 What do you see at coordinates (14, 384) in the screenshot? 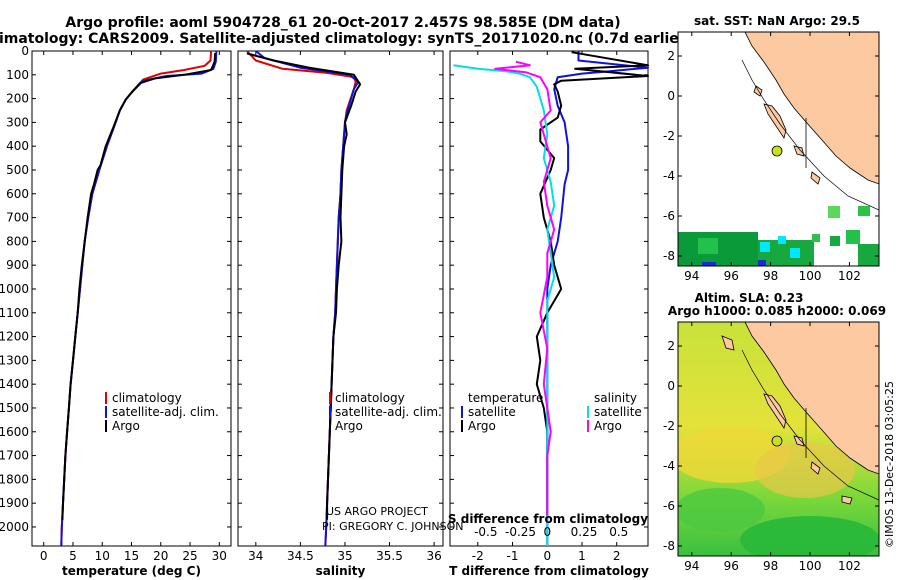
I see `y-tick-label: 1400` at bounding box center [14, 384].